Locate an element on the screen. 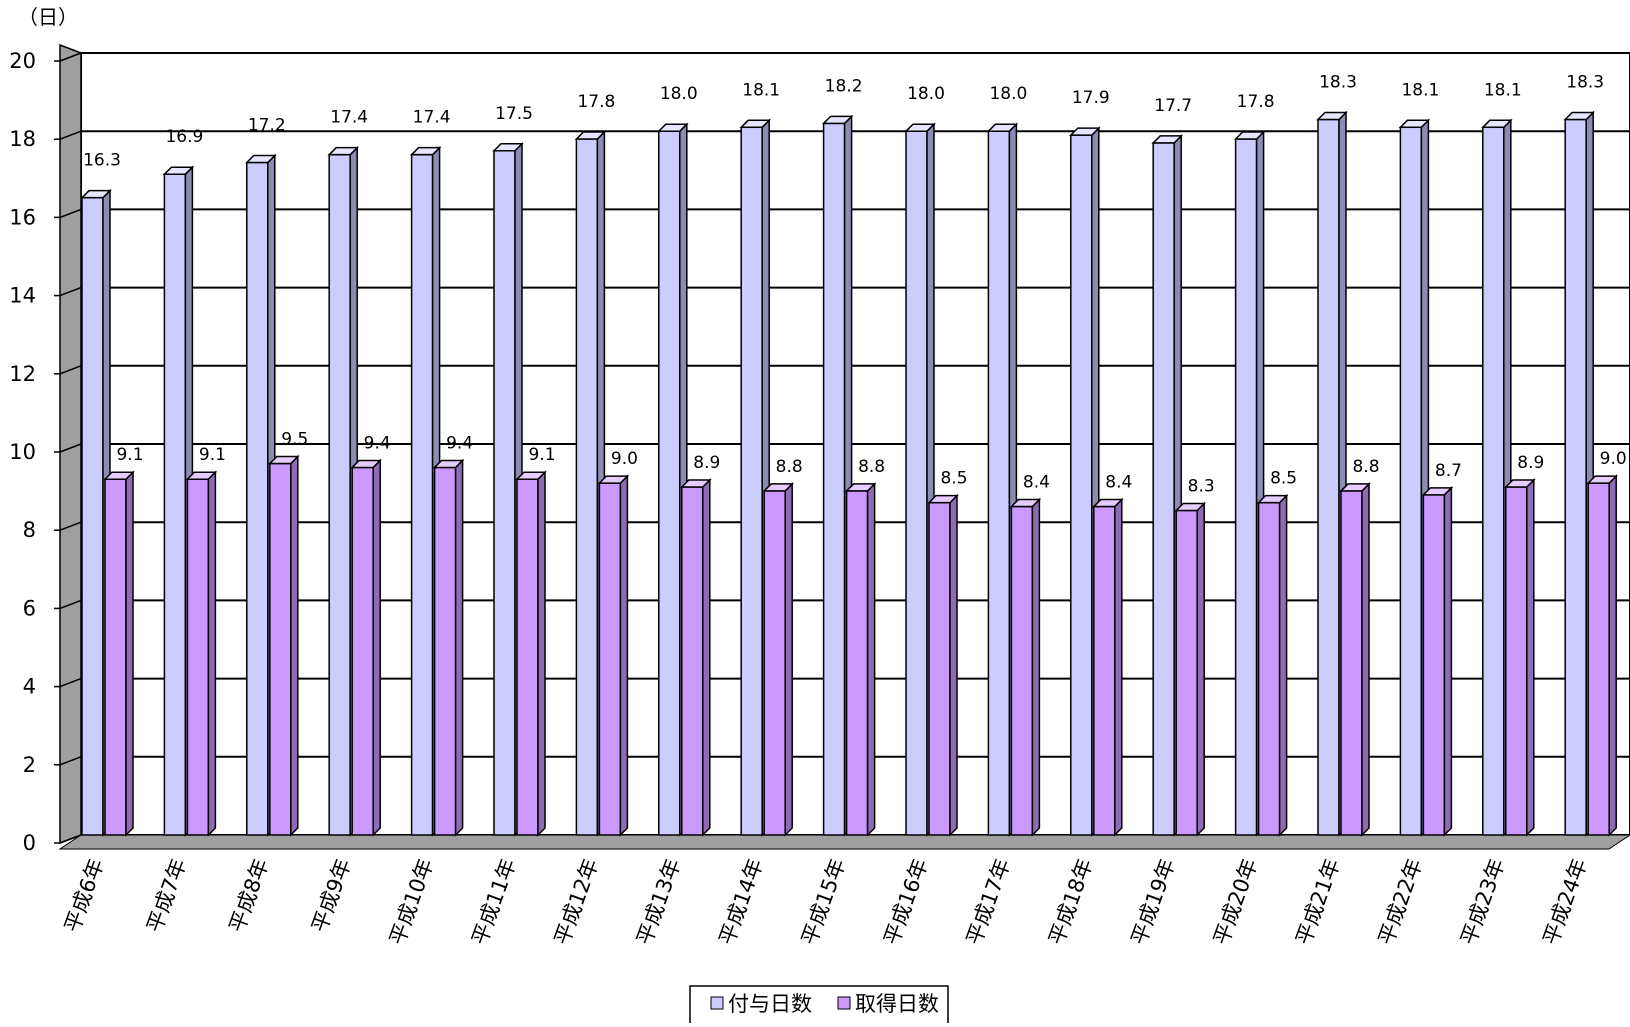  data-label-series-a: 18.3 is located at coordinates (1338, 82).